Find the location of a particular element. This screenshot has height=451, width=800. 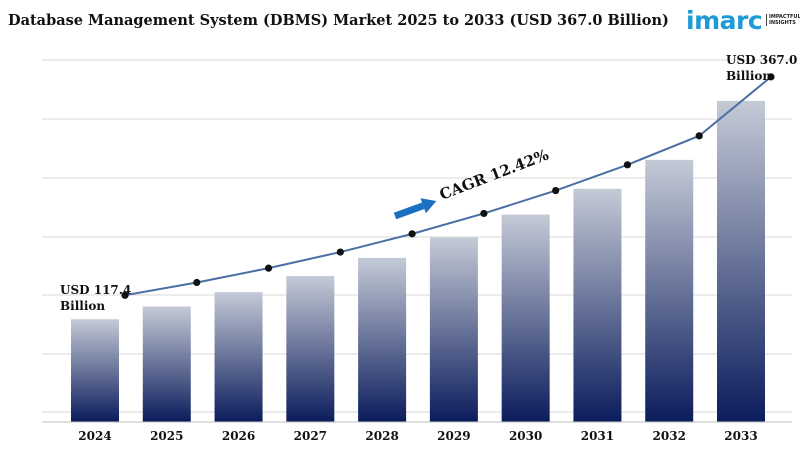

x-tick-label: 2030 is located at coordinates (525, 436).